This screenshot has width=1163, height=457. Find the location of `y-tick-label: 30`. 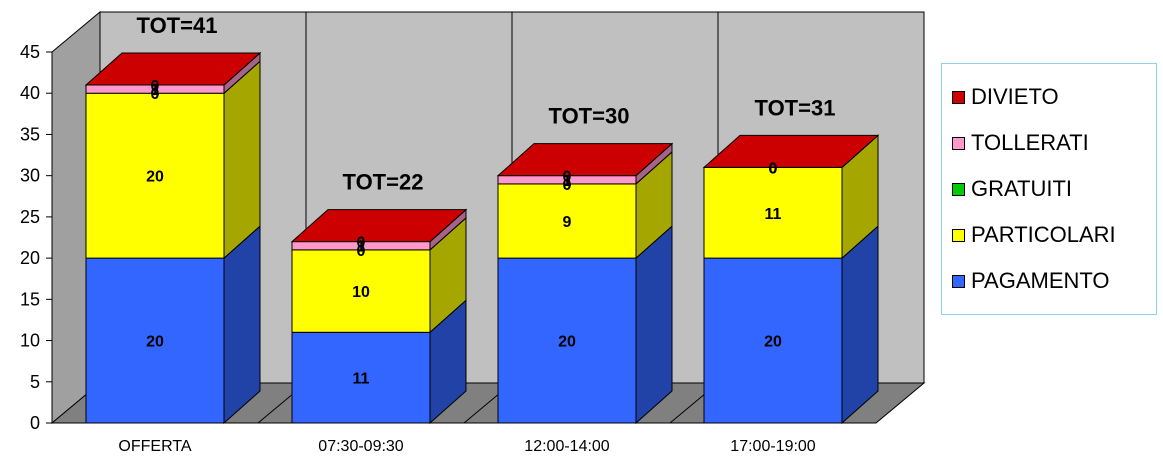

y-tick-label: 30 is located at coordinates (30, 176).